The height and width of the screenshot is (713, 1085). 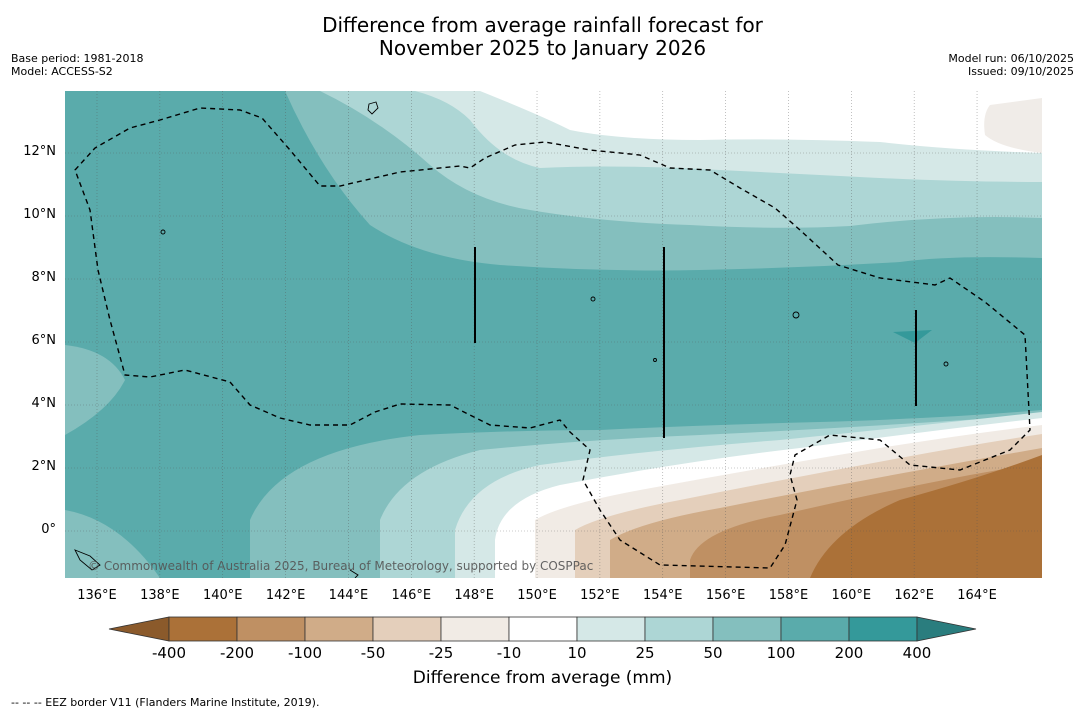 I want to click on y-tick-label: 12°N, so click(x=39, y=151).